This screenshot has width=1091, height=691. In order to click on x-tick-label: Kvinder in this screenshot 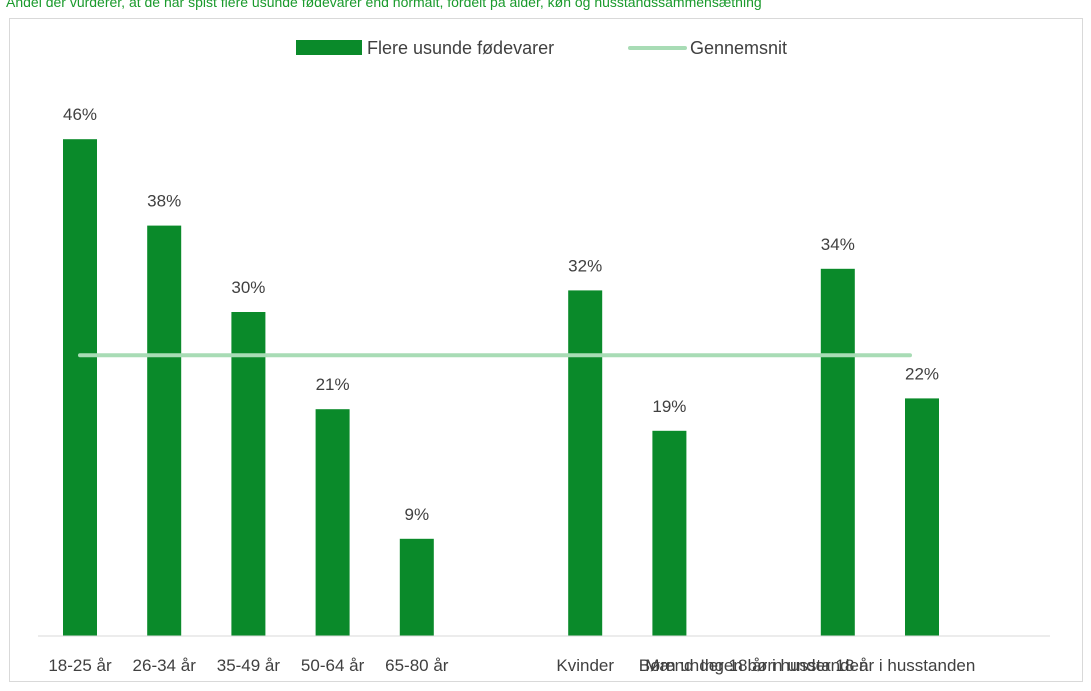, I will do `click(585, 665)`.